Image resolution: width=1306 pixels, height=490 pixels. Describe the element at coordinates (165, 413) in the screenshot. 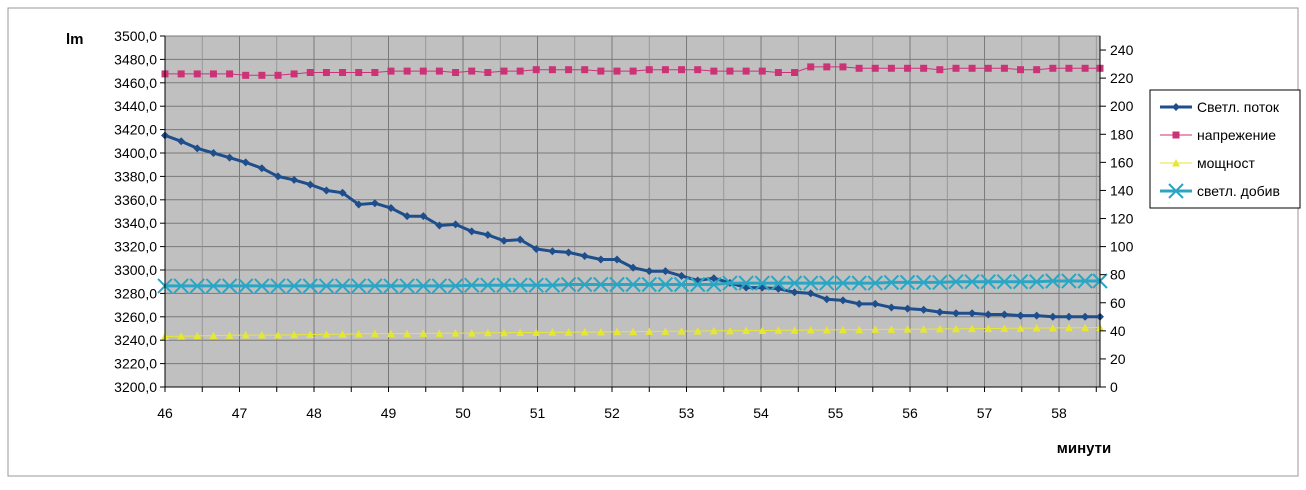

I see `x-tick-label: 46` at that location.